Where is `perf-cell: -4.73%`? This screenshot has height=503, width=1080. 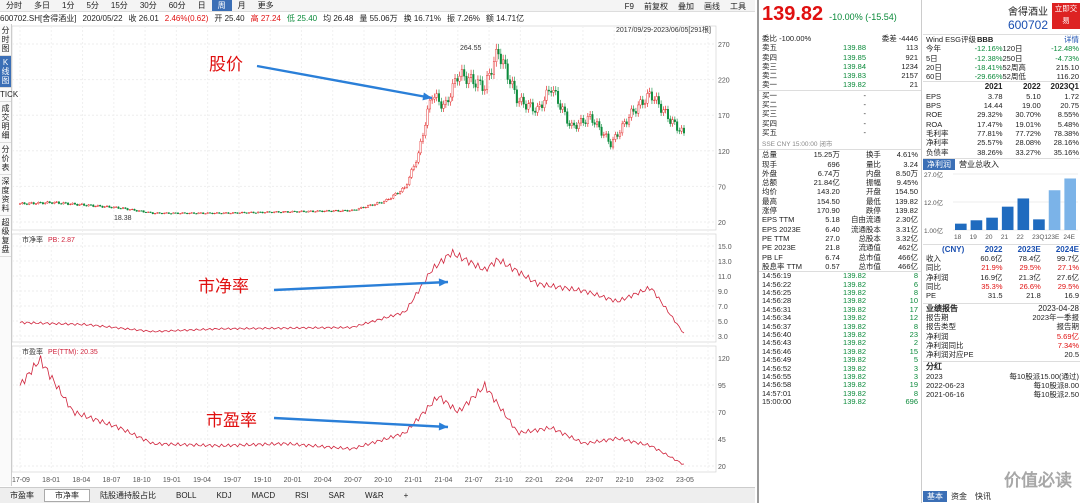 perf-cell: -4.73% is located at coordinates (1067, 58).